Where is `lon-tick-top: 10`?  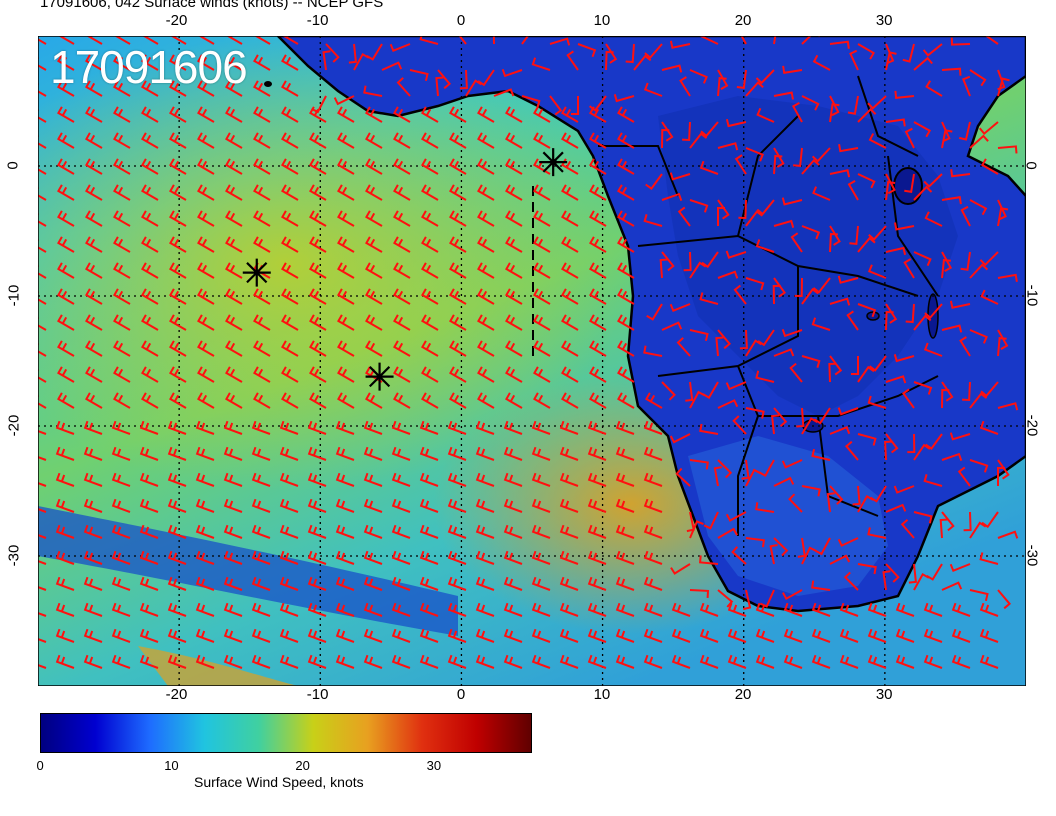 lon-tick-top: 10 is located at coordinates (602, 20).